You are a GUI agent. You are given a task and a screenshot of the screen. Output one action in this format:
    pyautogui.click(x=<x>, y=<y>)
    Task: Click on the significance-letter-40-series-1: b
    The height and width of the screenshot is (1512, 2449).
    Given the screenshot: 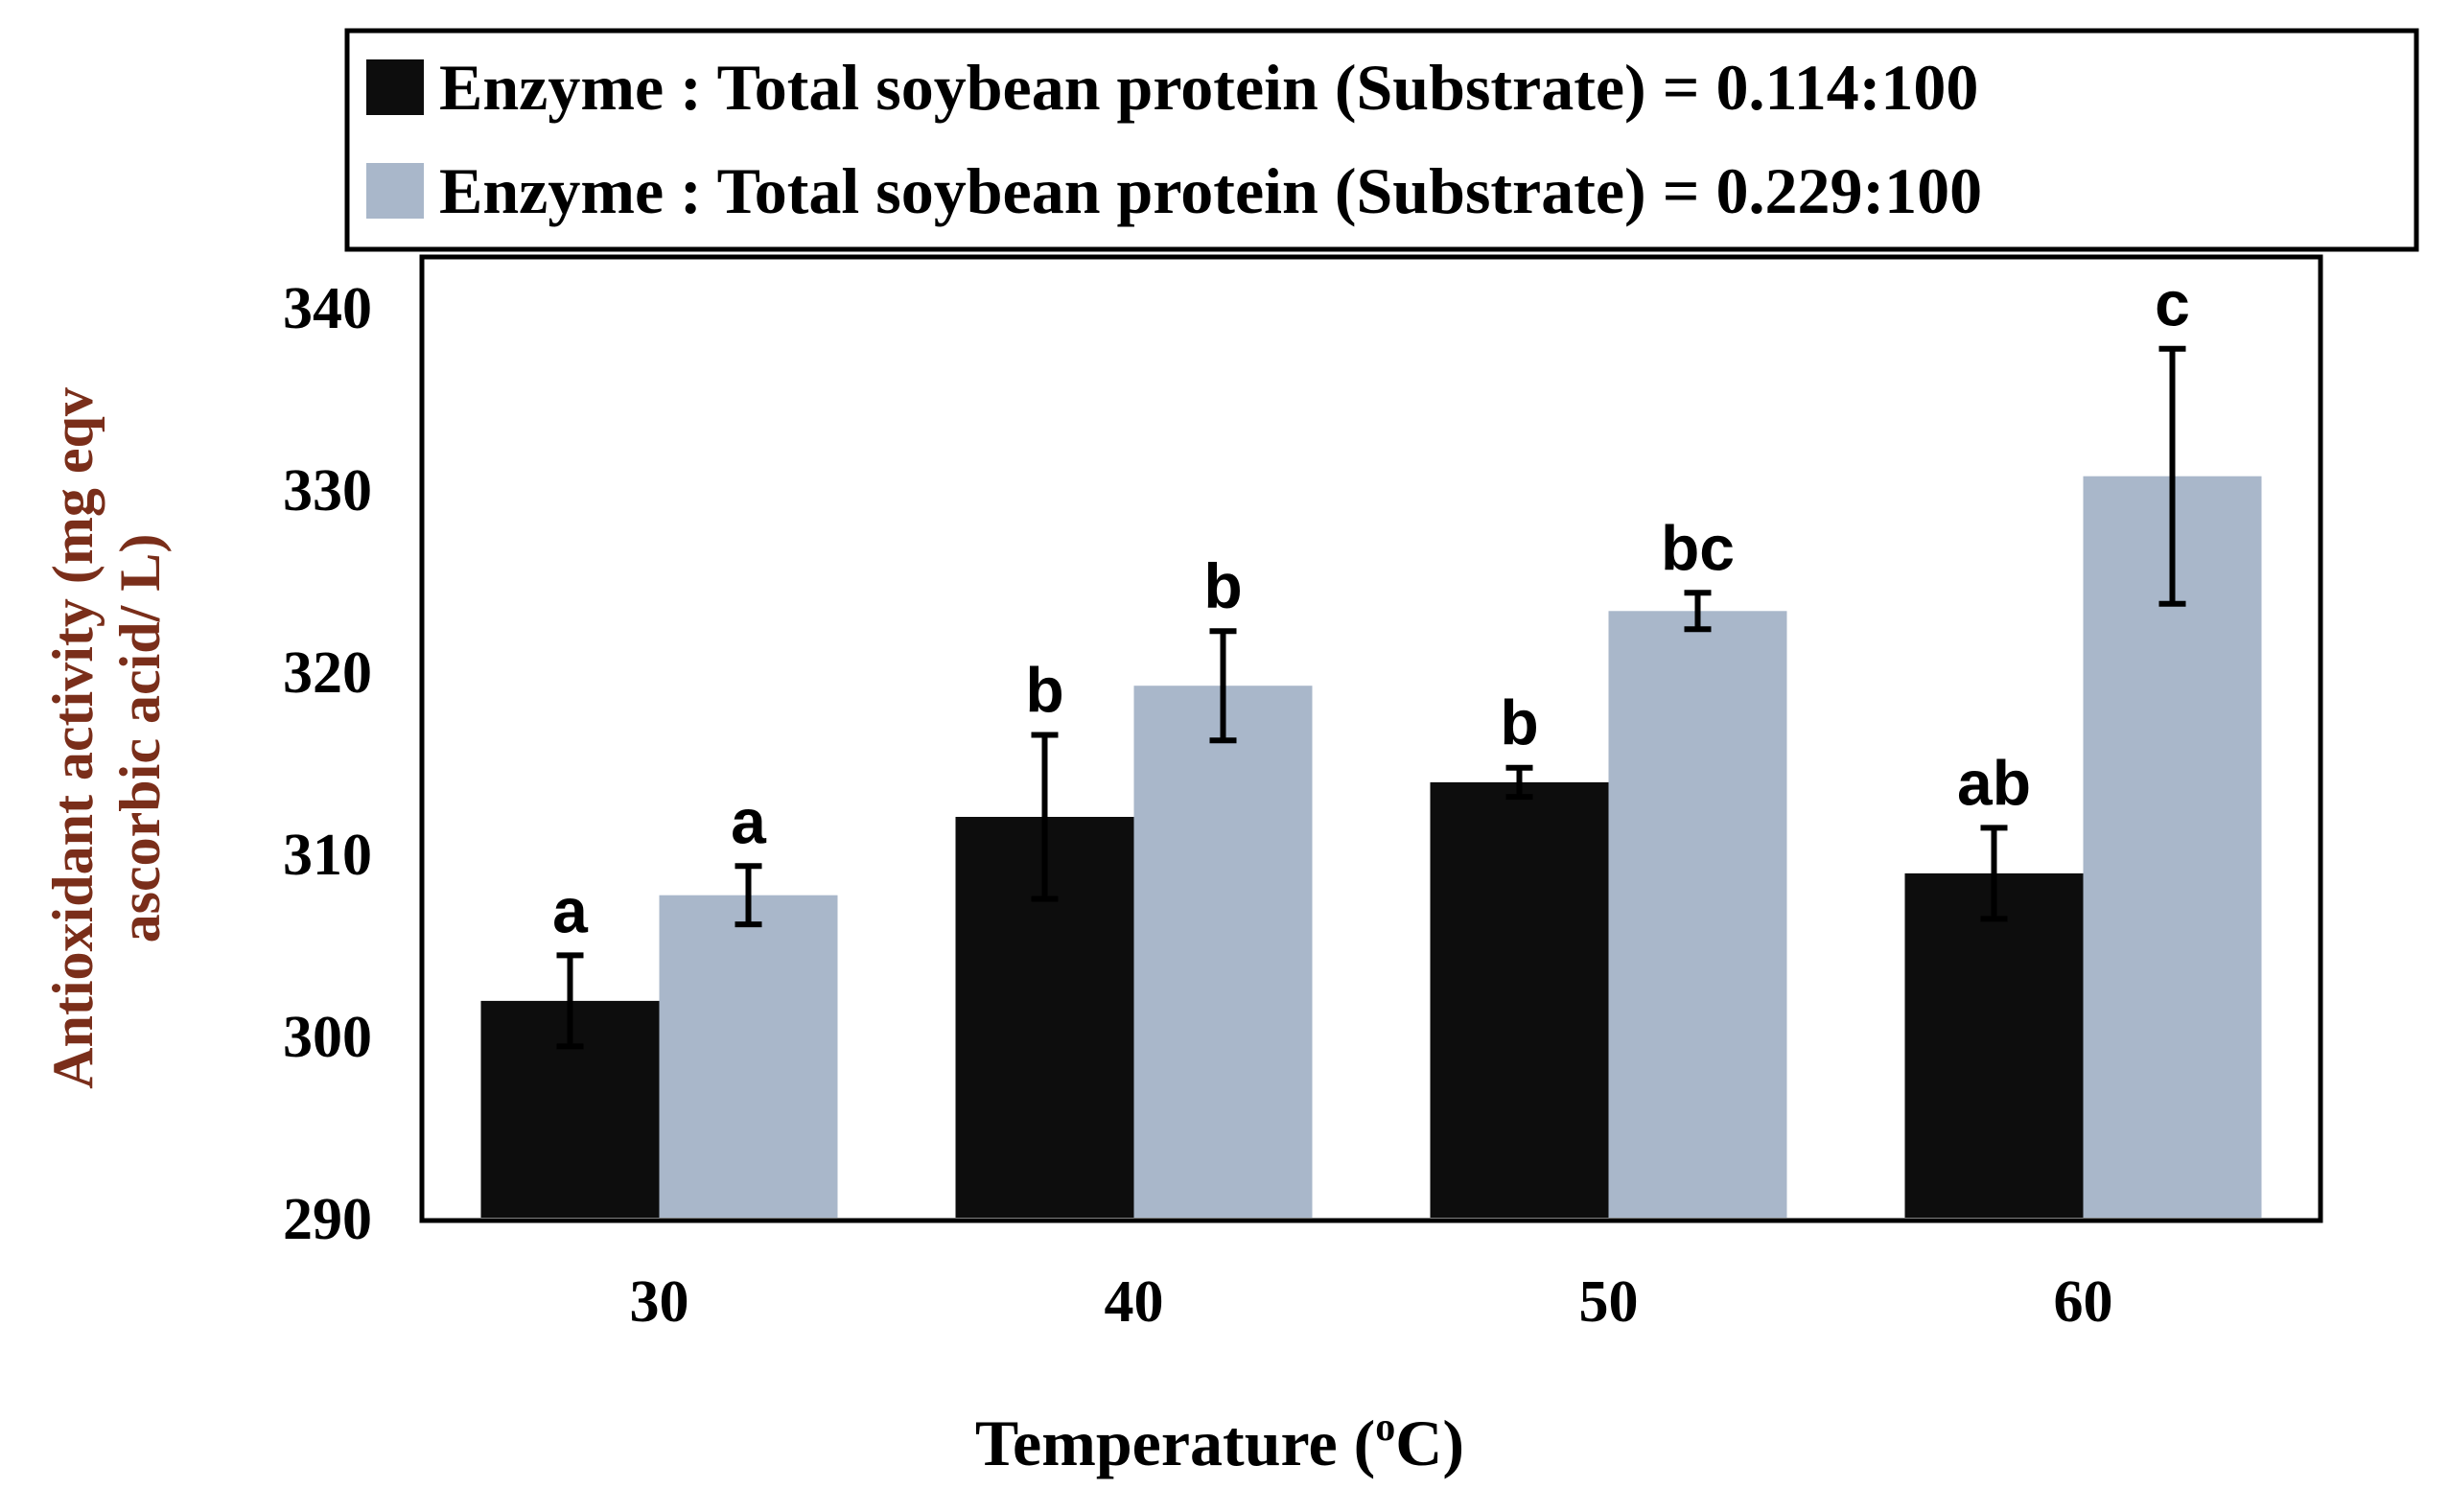 What is the action you would take?
    pyautogui.click(x=1044, y=690)
    